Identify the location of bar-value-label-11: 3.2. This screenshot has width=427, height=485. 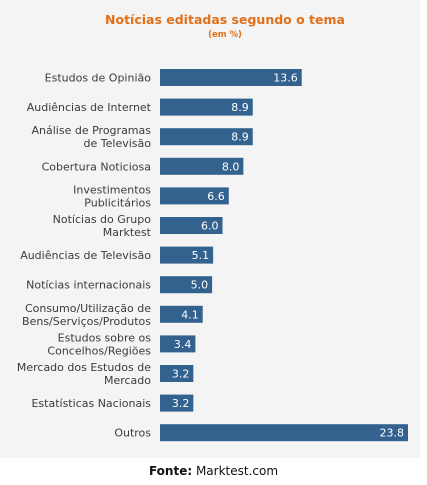
(181, 403).